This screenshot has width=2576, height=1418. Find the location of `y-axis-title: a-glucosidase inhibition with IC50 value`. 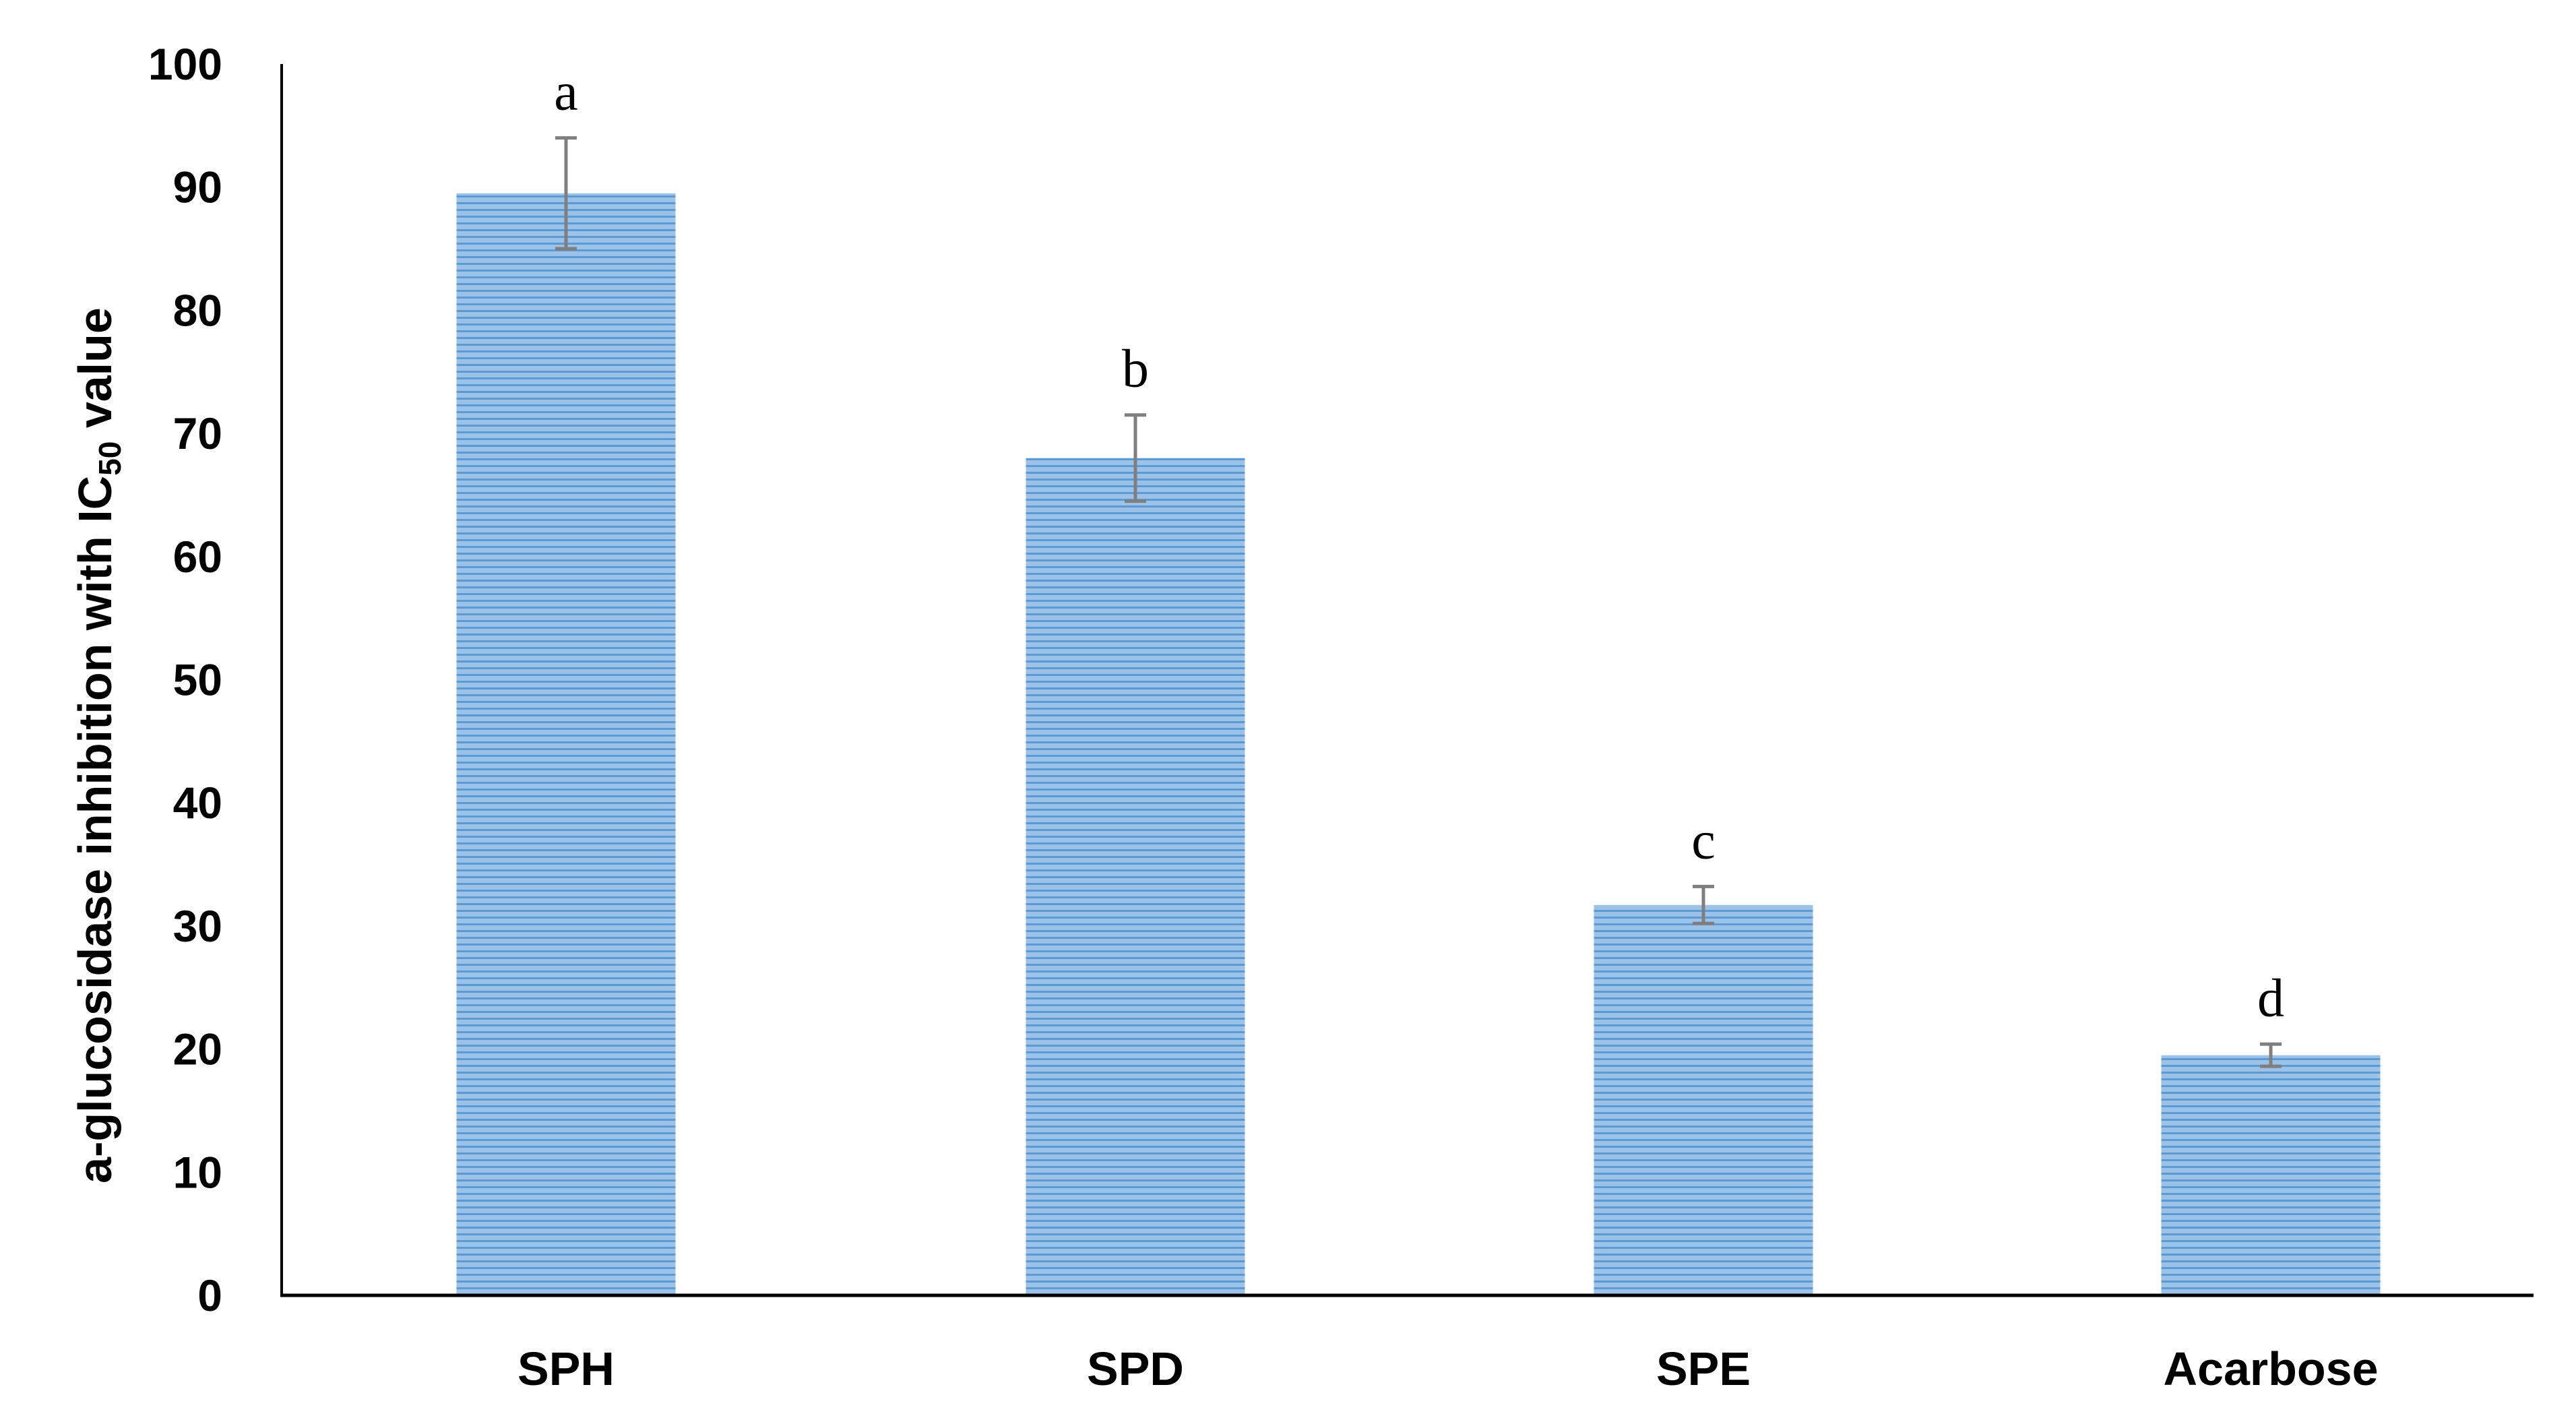

y-axis-title: a-glucosidase inhibition with IC50 value is located at coordinates (98, 745).